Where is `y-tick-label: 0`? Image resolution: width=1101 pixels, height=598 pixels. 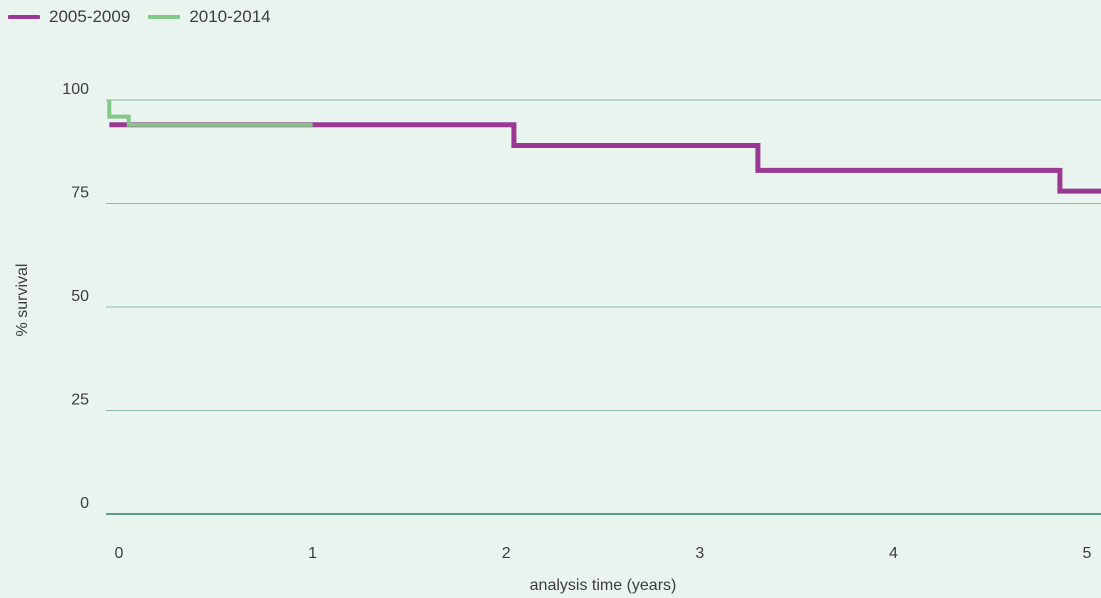
y-tick-label: 0 is located at coordinates (84, 503).